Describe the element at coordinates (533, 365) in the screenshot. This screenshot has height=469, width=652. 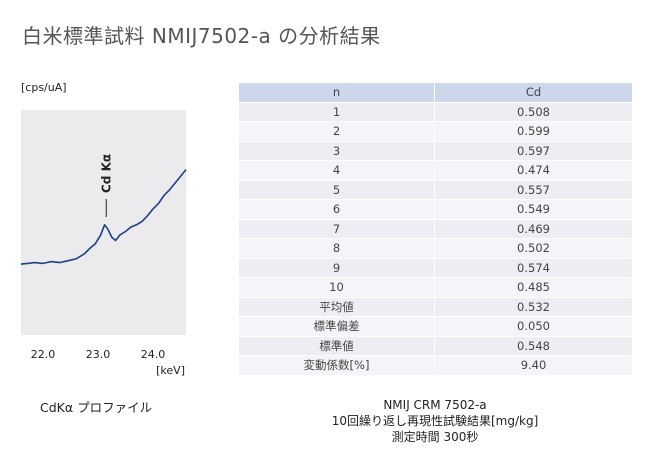
I see `cell-value: 9.40` at that location.